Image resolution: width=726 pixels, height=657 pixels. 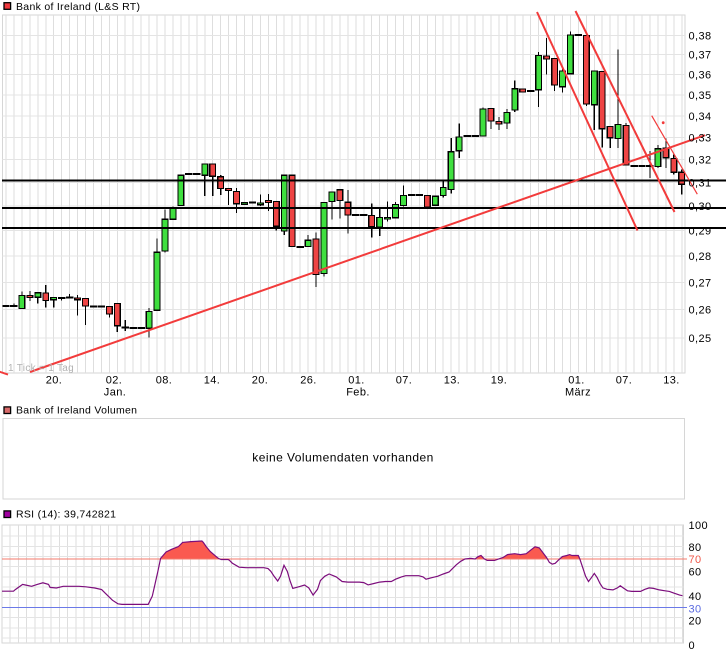 I want to click on svg-text: März, so click(x=578, y=393).